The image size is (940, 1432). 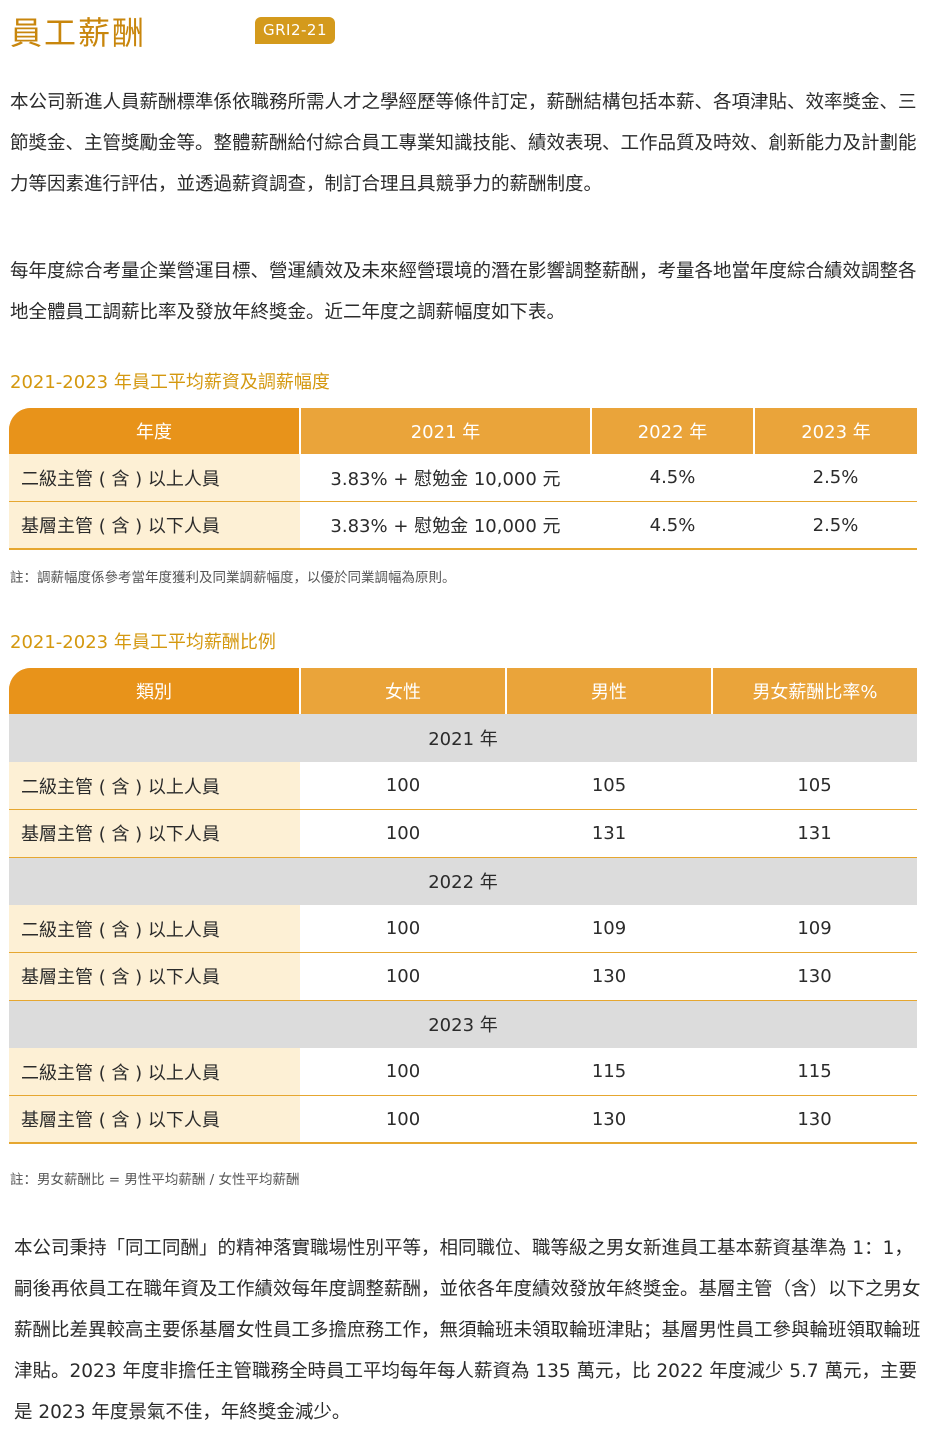 I want to click on table1-title: 2021-2023 年員工平均薪資及調薪幅度, so click(x=170, y=382).